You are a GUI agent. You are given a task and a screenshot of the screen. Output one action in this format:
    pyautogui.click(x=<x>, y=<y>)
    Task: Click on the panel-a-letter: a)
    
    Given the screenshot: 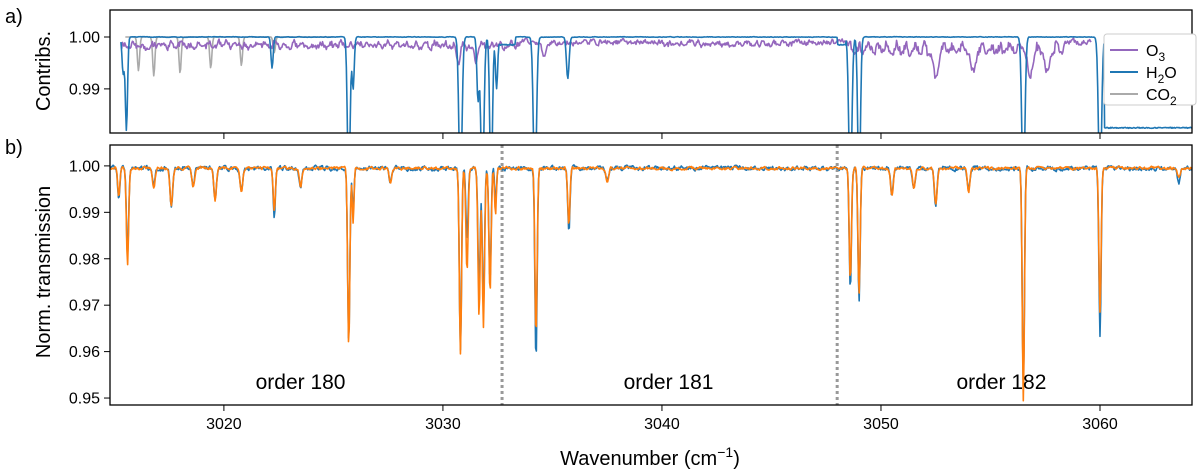 What is the action you would take?
    pyautogui.click(x=14, y=17)
    